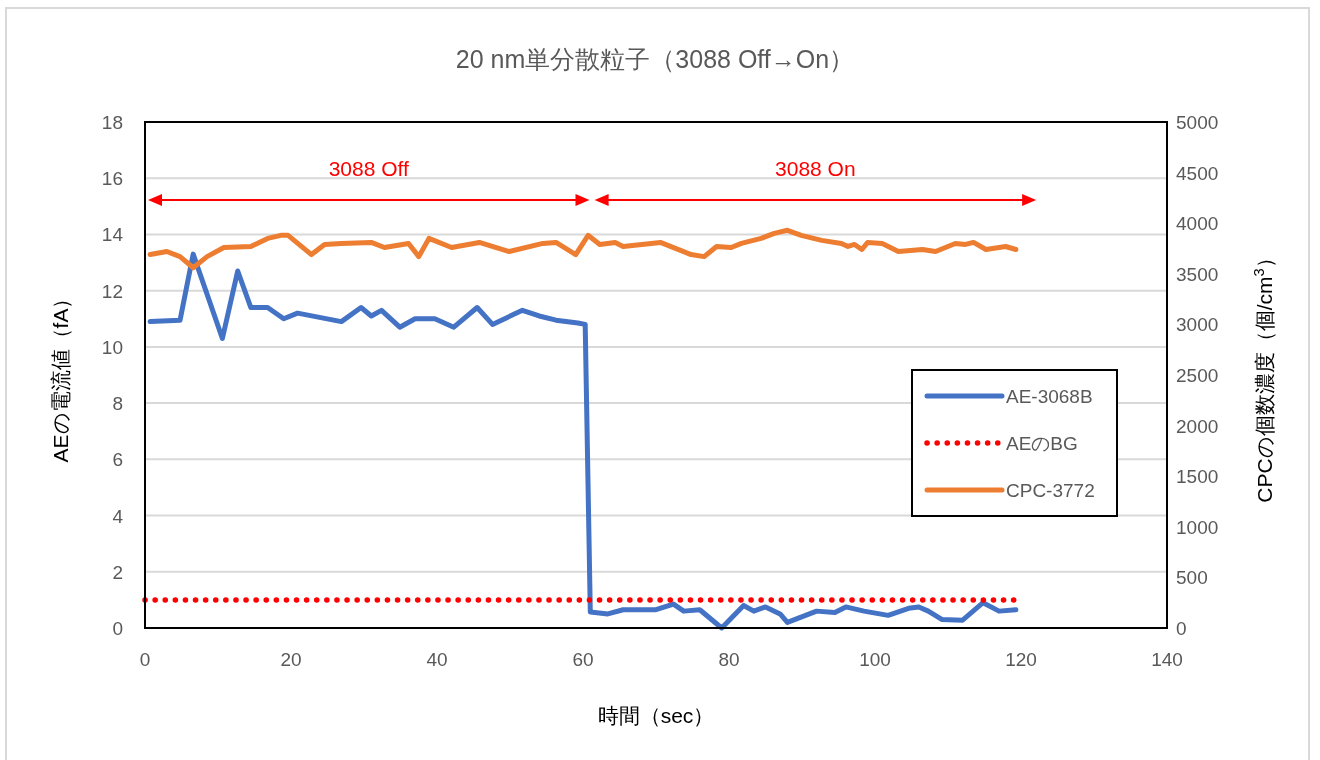 The height and width of the screenshot is (760, 1320). Describe the element at coordinates (1181, 628) in the screenshot. I see `y2-tick-label: 0` at that location.